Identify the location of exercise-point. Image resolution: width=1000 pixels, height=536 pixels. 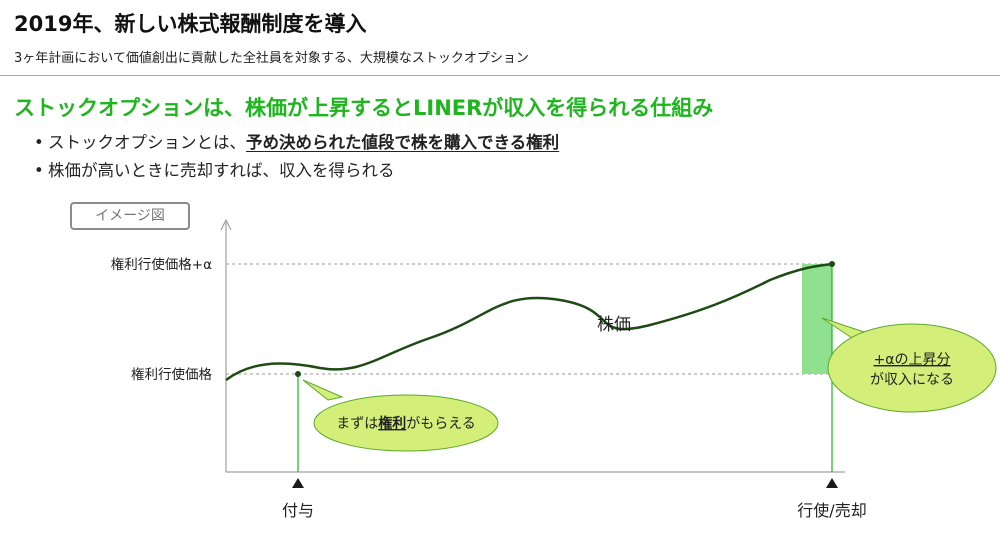
(832, 264).